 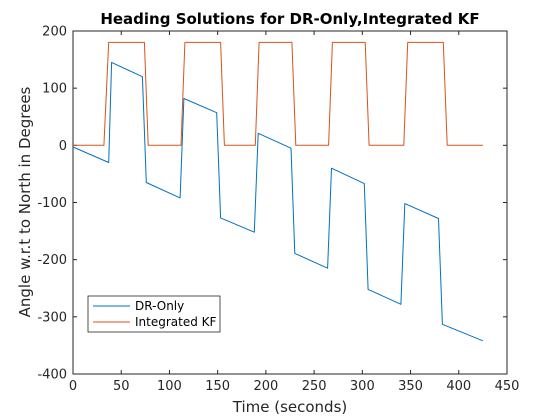 I want to click on legend: DR-Only Integrated KF, so click(x=154, y=314).